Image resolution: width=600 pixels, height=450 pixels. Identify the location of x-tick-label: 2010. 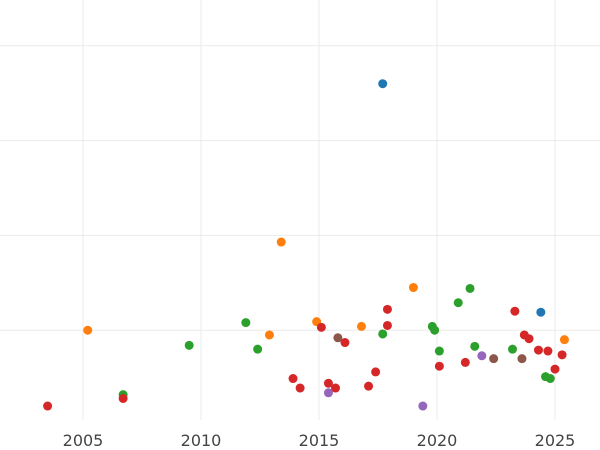
(201, 440).